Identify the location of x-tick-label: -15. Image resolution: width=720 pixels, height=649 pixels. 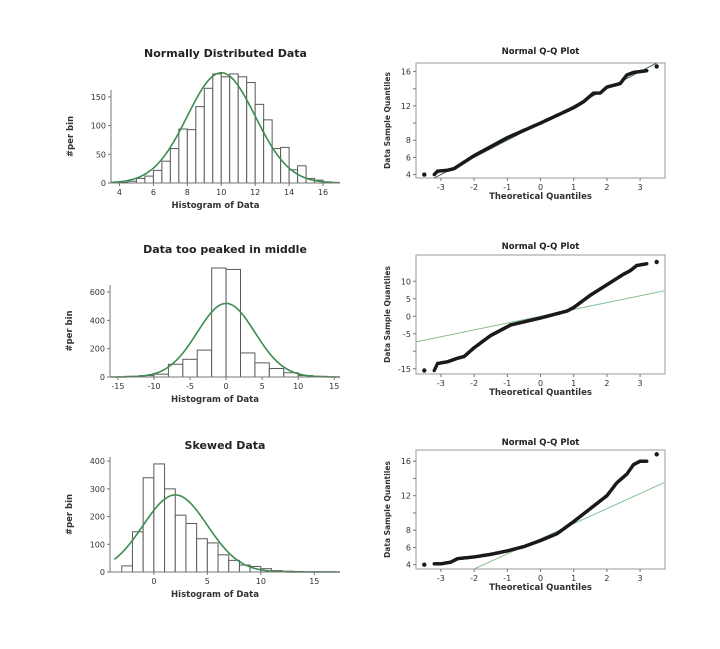
(117, 386).